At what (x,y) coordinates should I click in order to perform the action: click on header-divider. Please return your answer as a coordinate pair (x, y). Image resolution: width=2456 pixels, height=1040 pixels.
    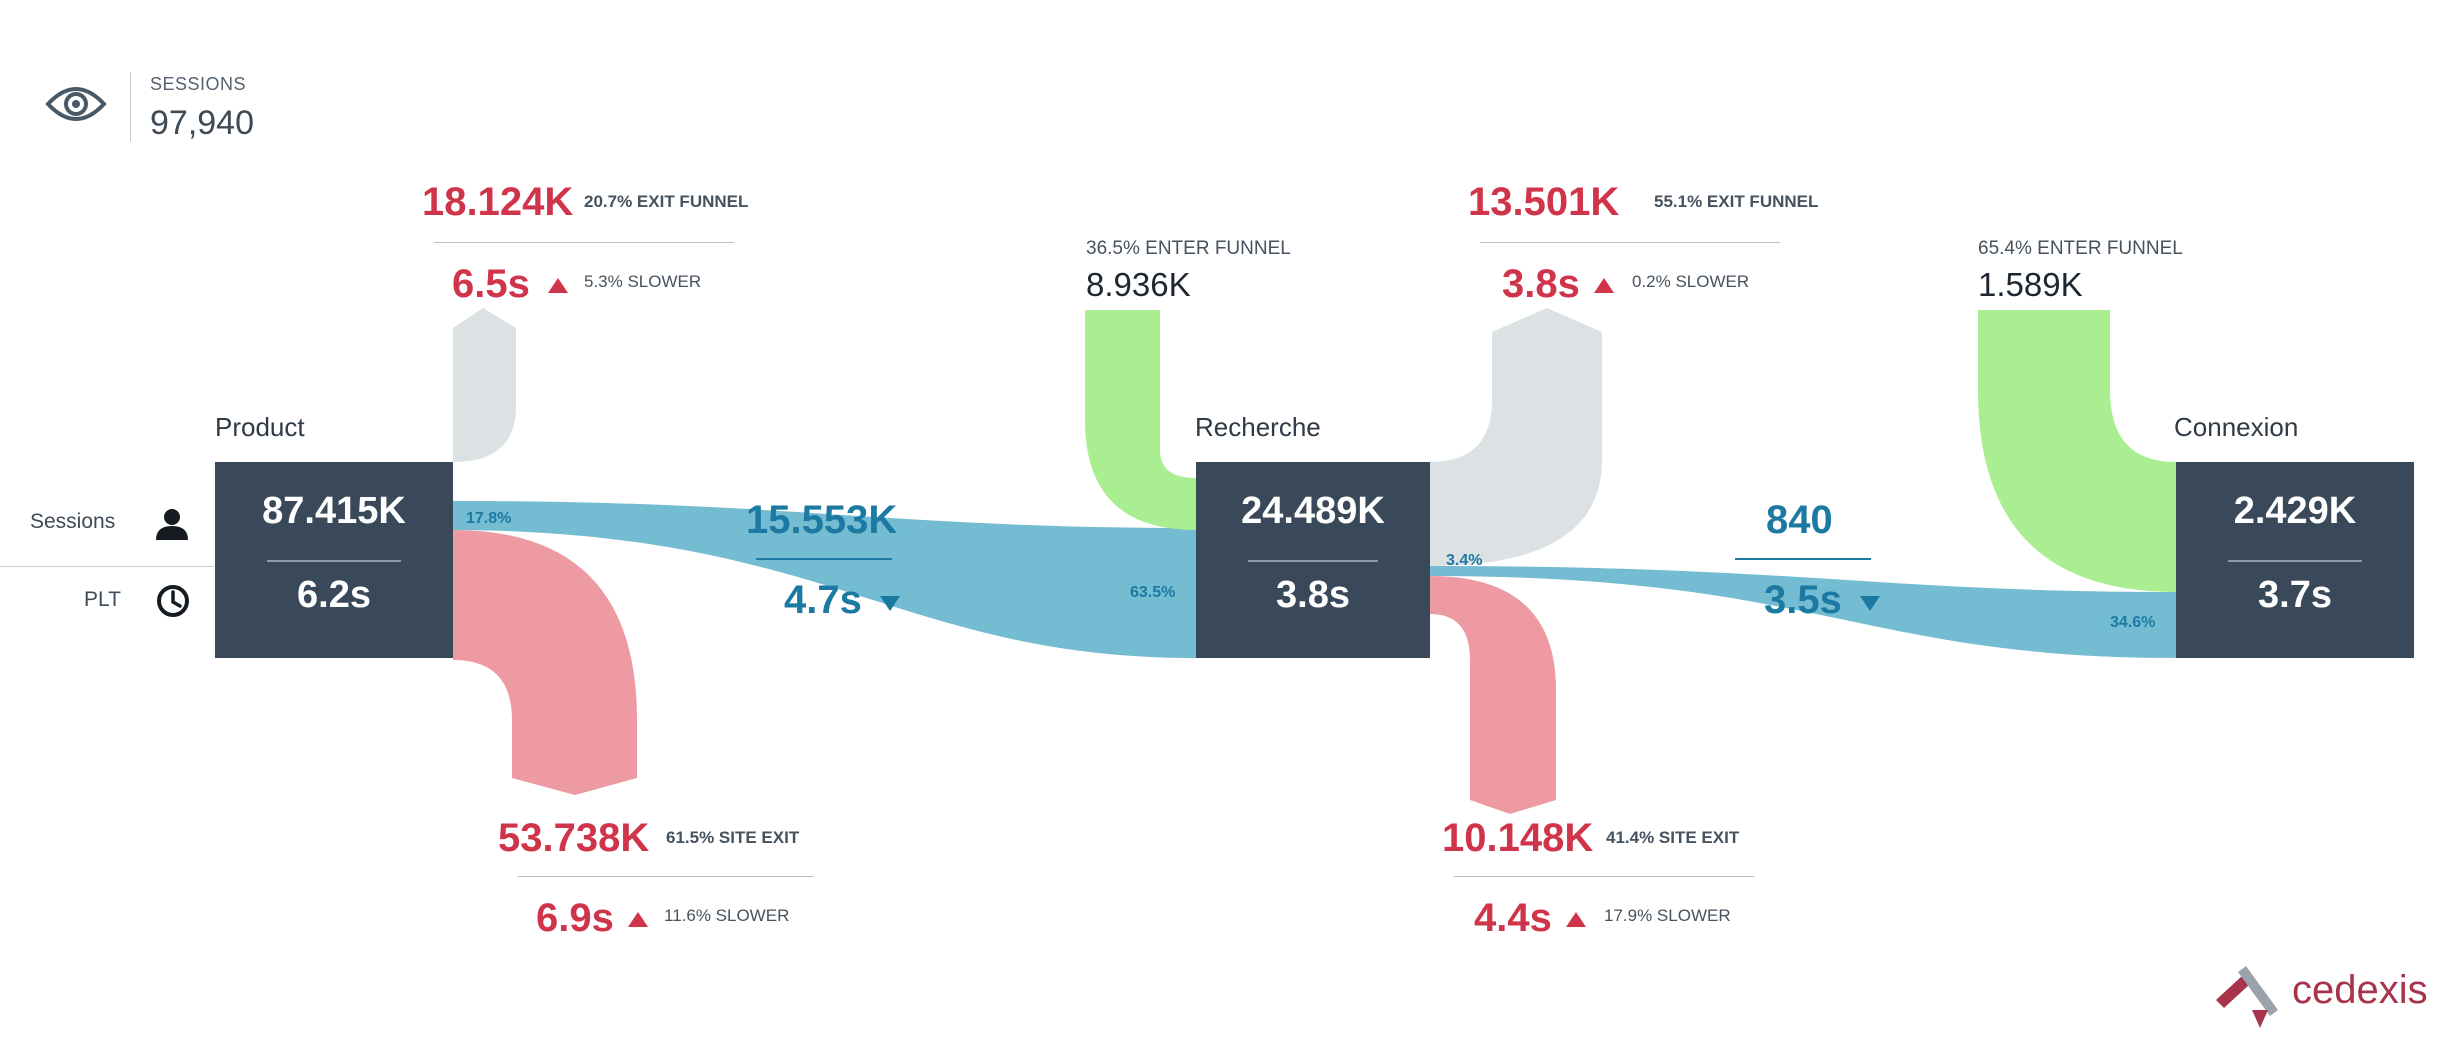
    Looking at the image, I should click on (130, 107).